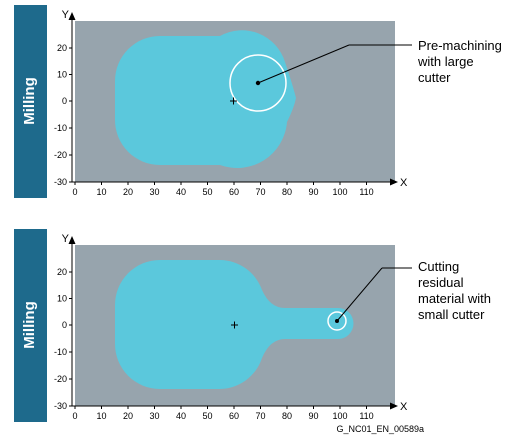 The image size is (531, 436). I want to click on callout-line: cutter, so click(434, 77).